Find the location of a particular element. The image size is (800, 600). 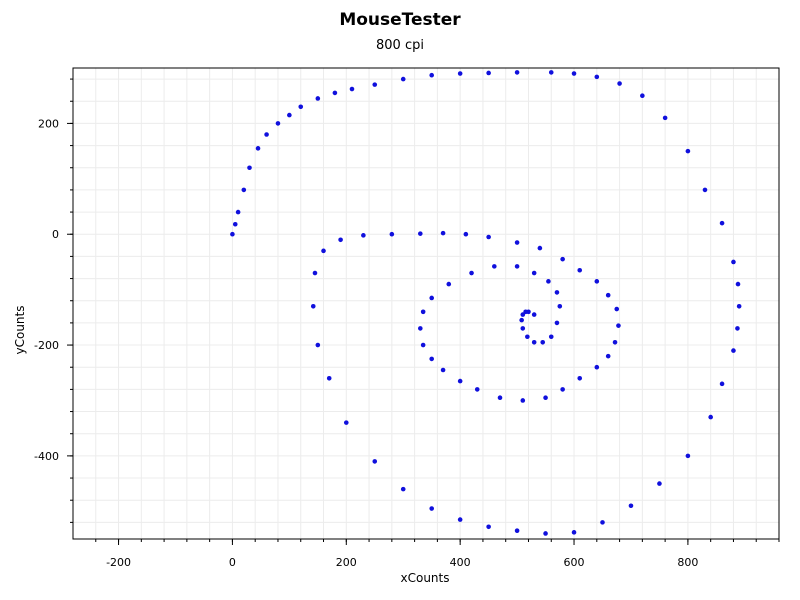

x-tick-label: 600 is located at coordinates (574, 562).